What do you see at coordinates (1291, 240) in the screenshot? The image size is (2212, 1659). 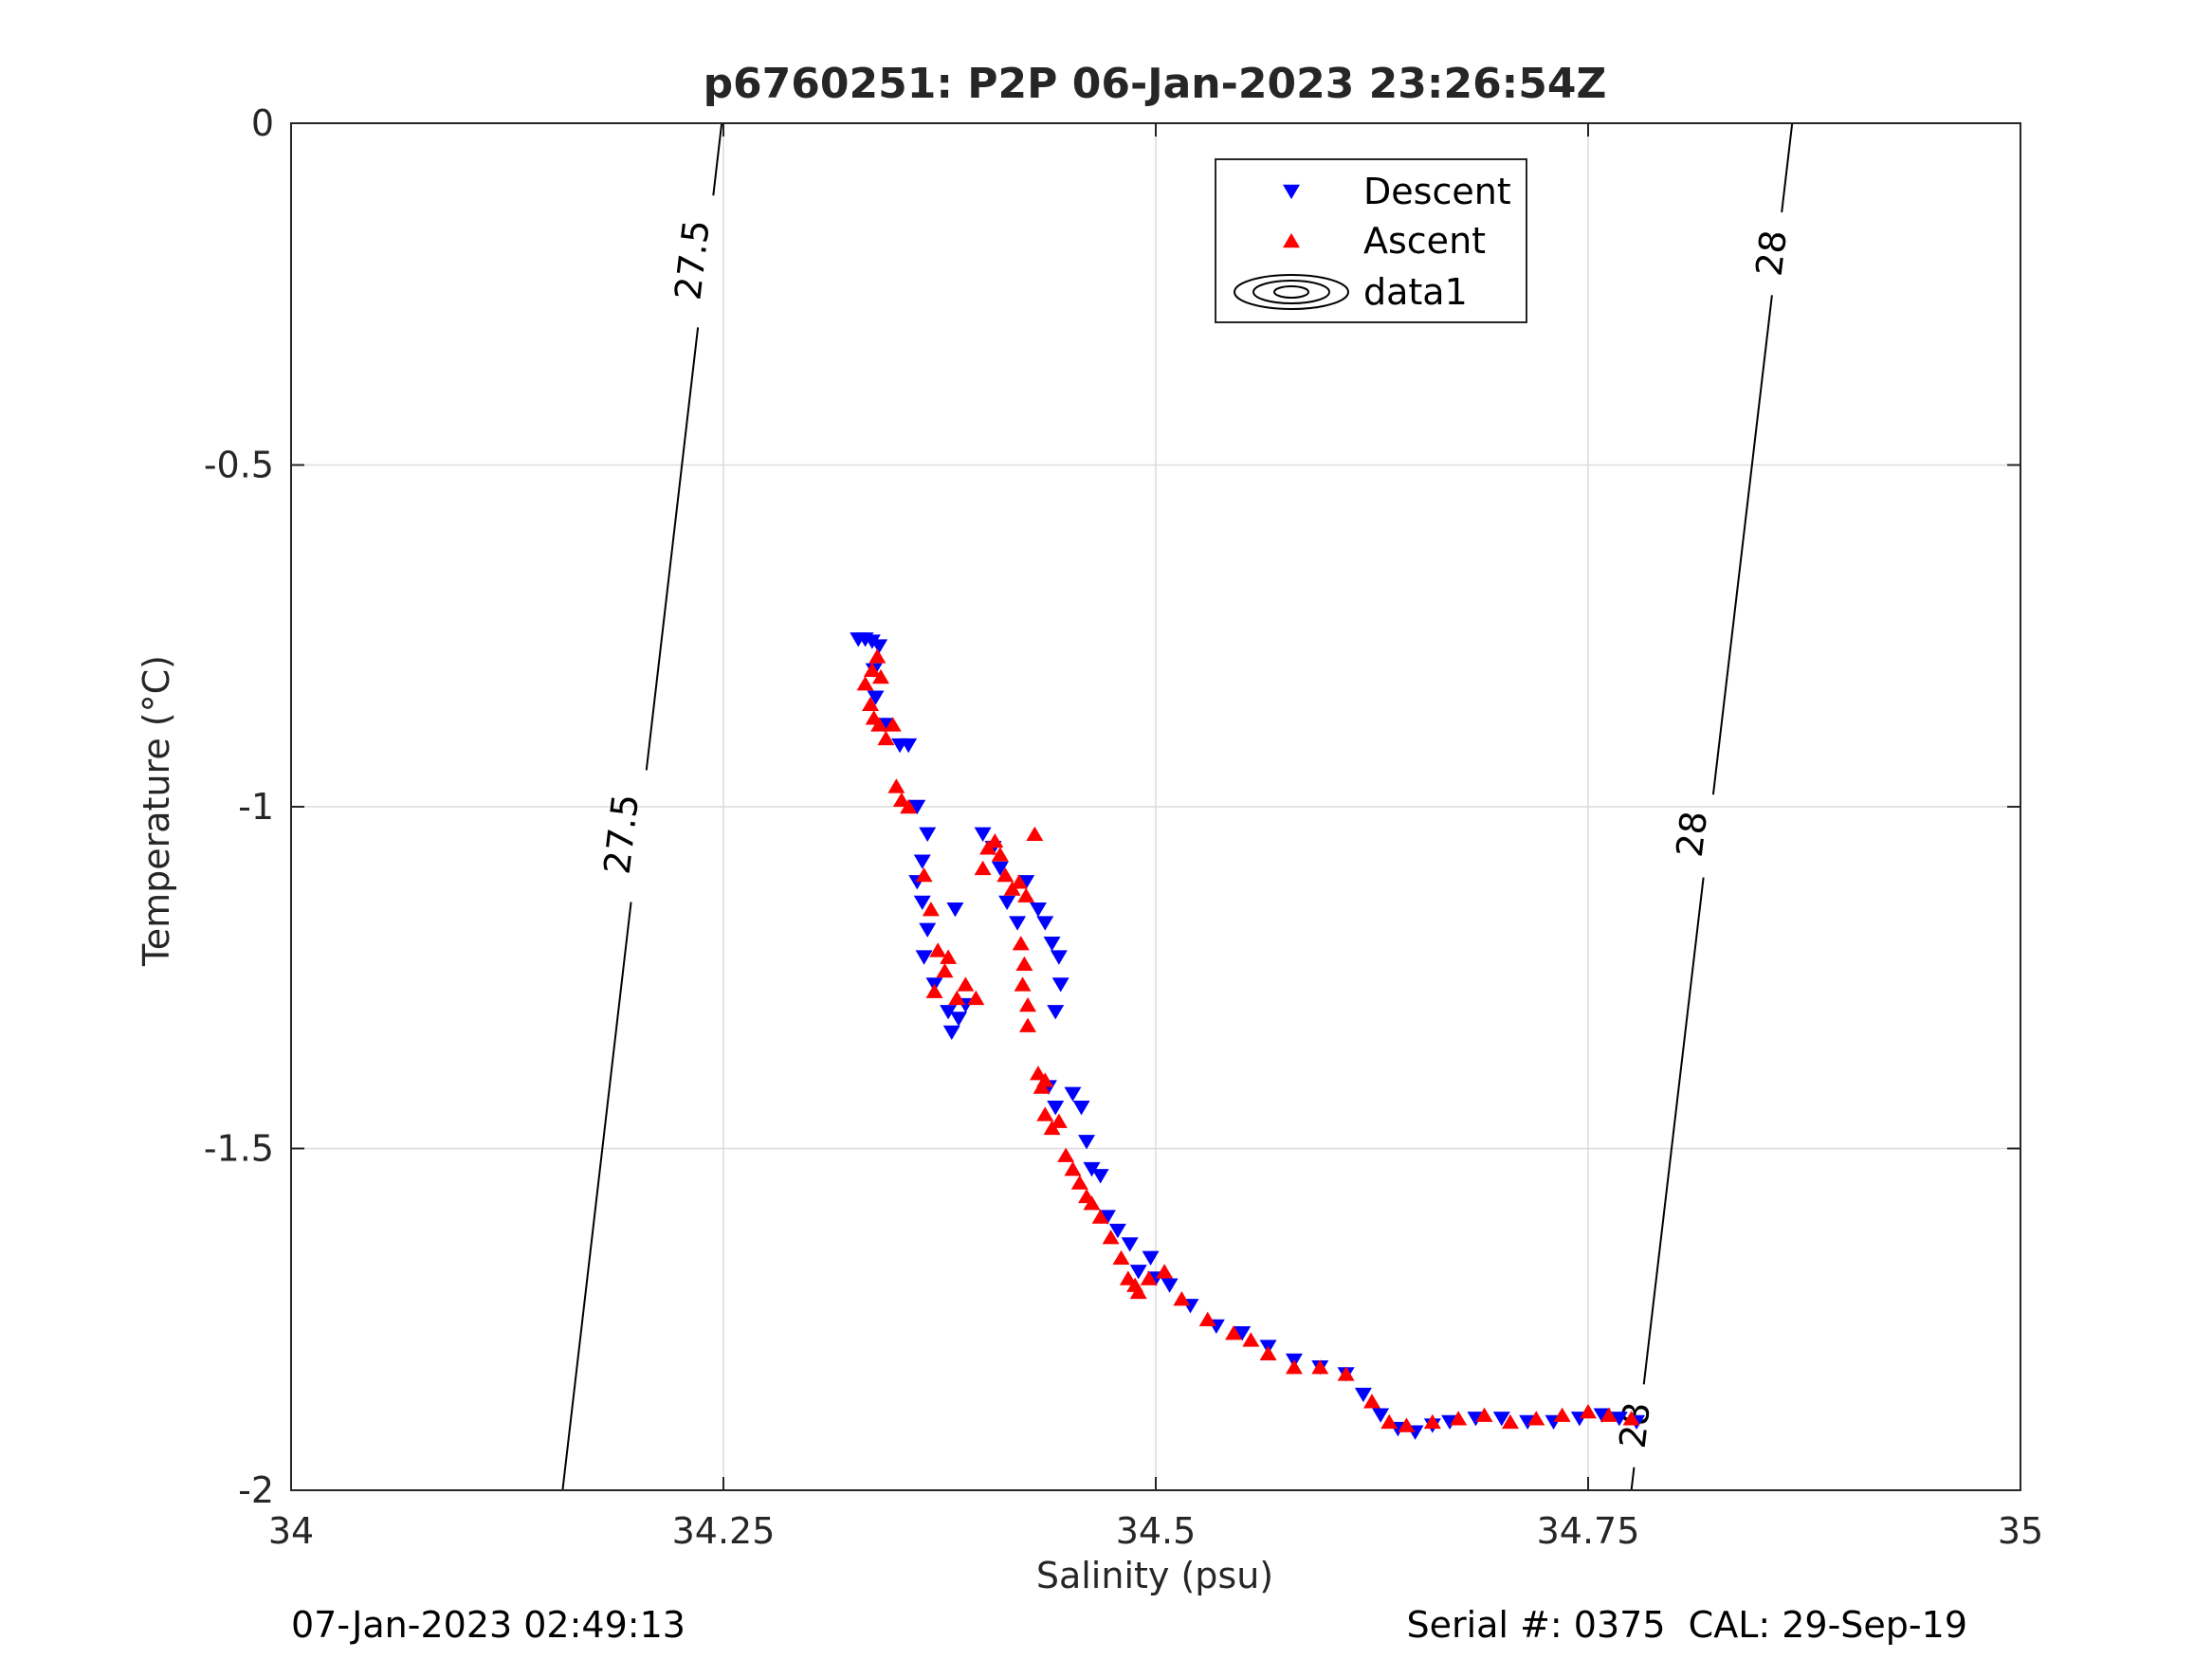 I see `legend-ascent-marker` at bounding box center [1291, 240].